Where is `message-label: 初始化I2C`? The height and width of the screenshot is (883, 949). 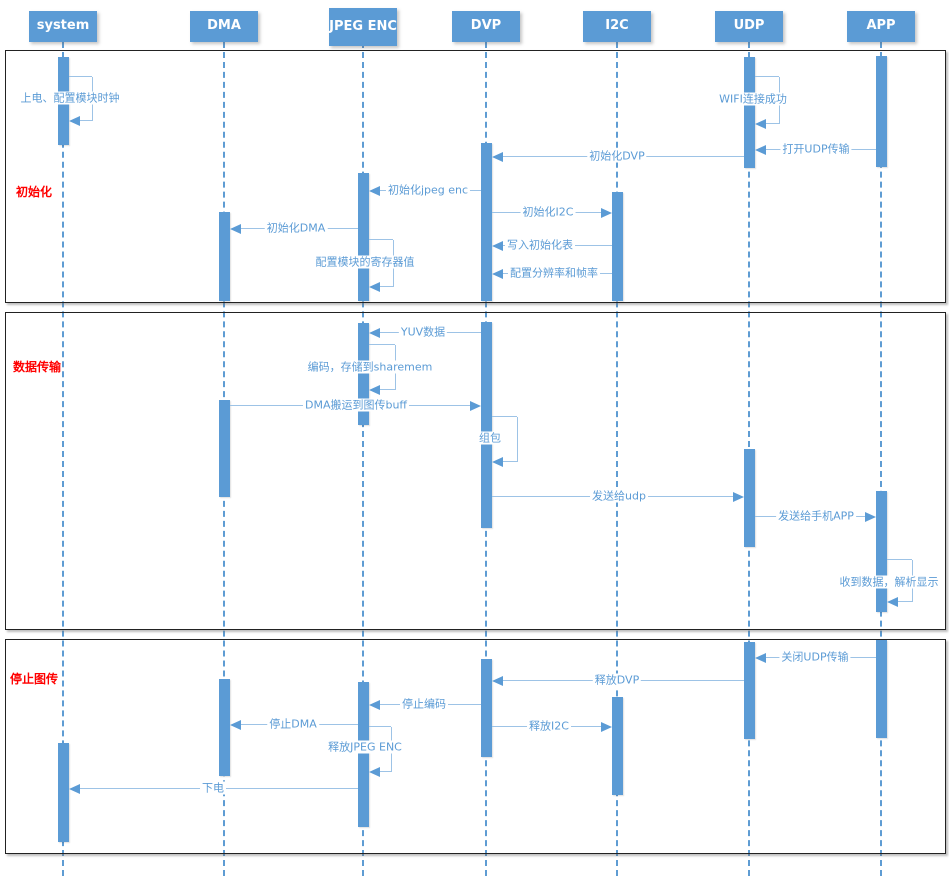
message-label: 初始化I2C is located at coordinates (548, 212).